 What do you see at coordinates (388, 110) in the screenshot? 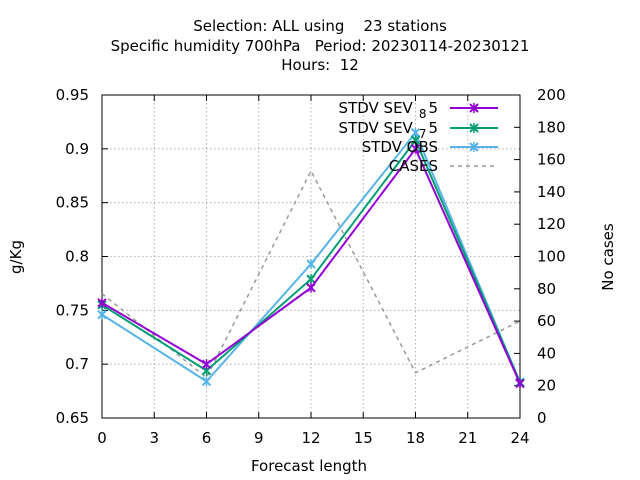
I see `legend-label: STDV SEV 8 5` at bounding box center [388, 110].